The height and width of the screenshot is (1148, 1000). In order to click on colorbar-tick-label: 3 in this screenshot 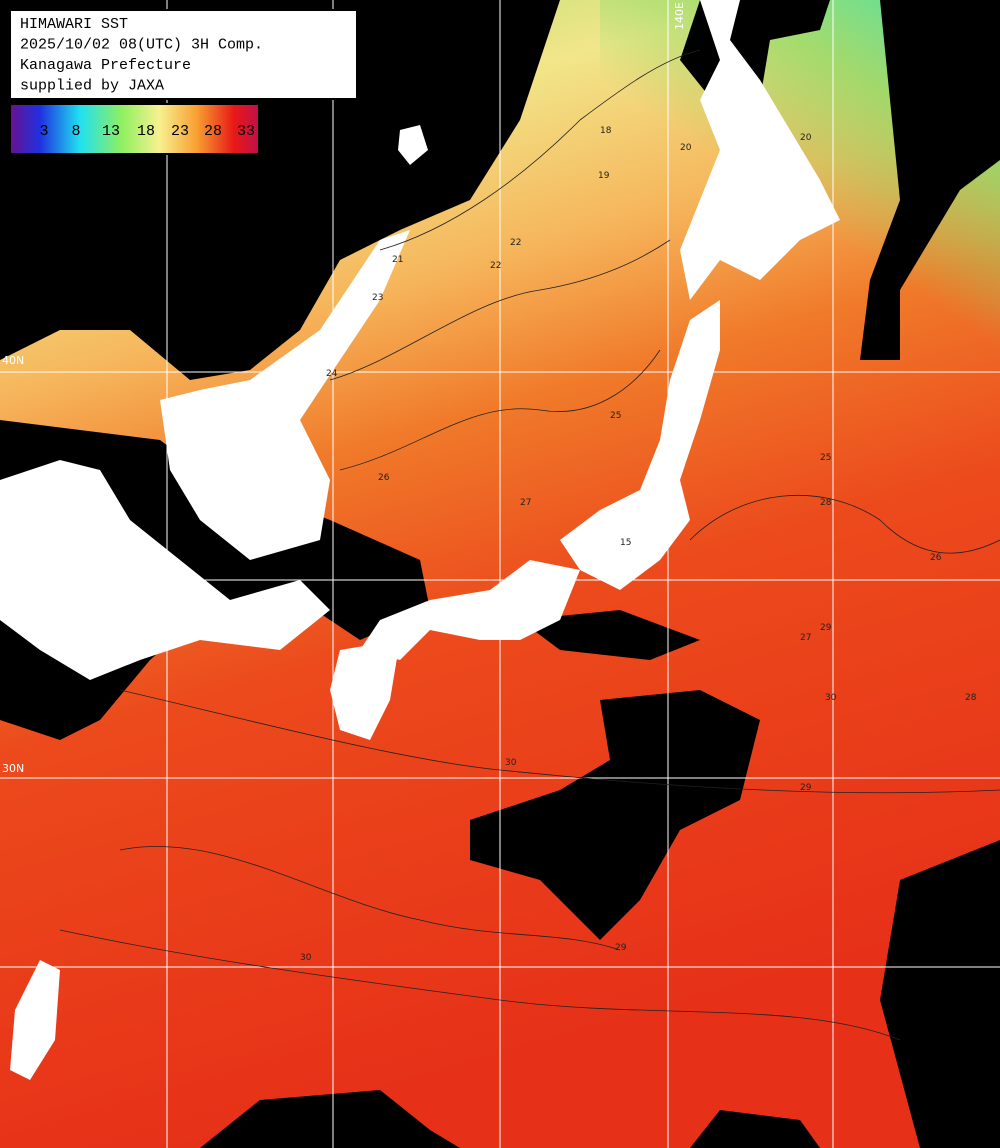, I will do `click(43, 131)`.